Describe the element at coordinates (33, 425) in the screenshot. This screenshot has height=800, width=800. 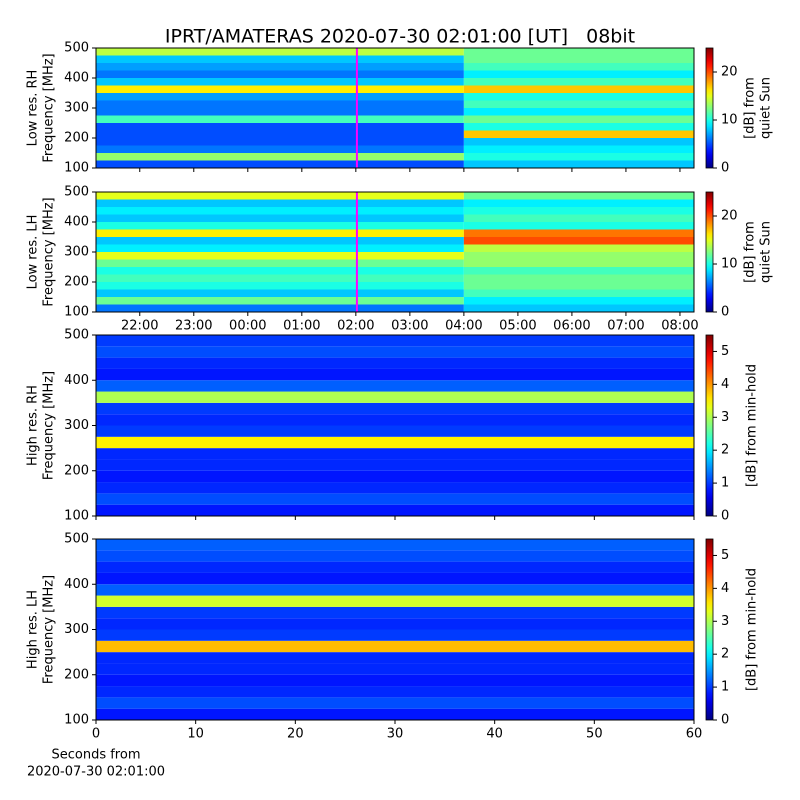
I see `y-axis-label: High res. RH` at that location.